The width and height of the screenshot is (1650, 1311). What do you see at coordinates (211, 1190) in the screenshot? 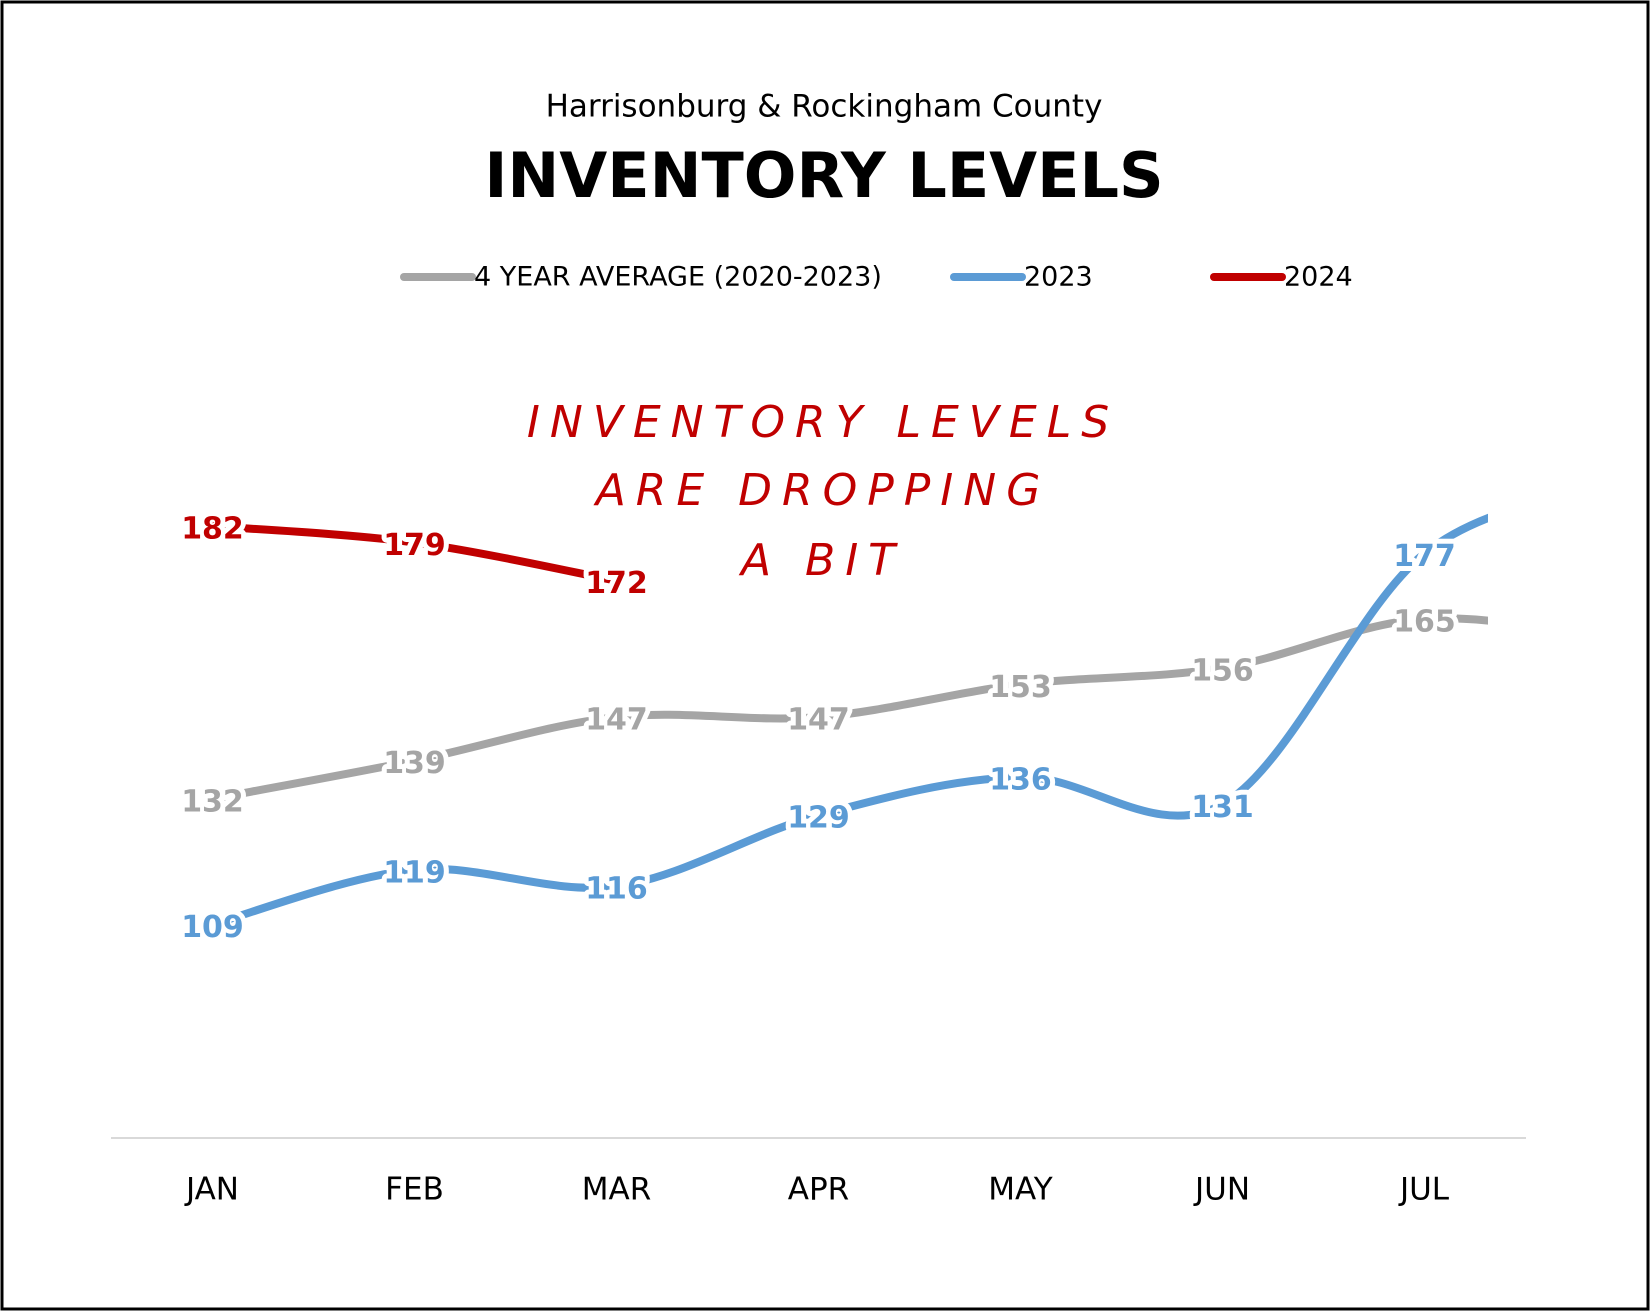
I see `x-tick-label: JAN` at bounding box center [211, 1190].